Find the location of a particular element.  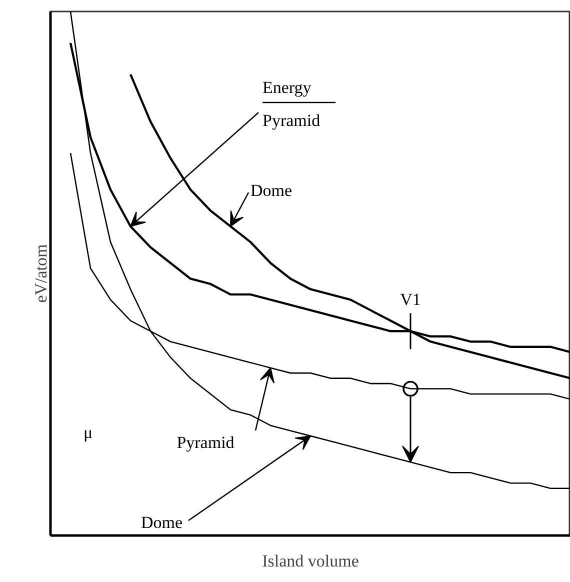

x-axis-title: Island volume is located at coordinates (310, 561).